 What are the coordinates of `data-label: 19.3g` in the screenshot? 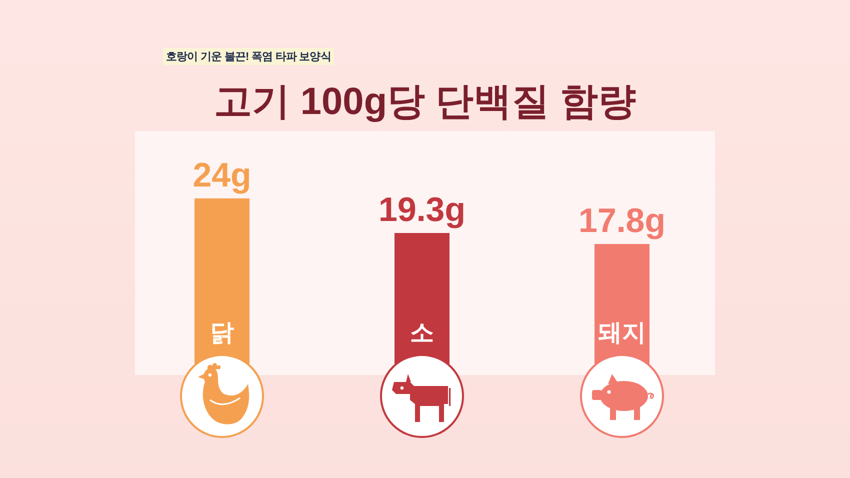 It's located at (422, 209).